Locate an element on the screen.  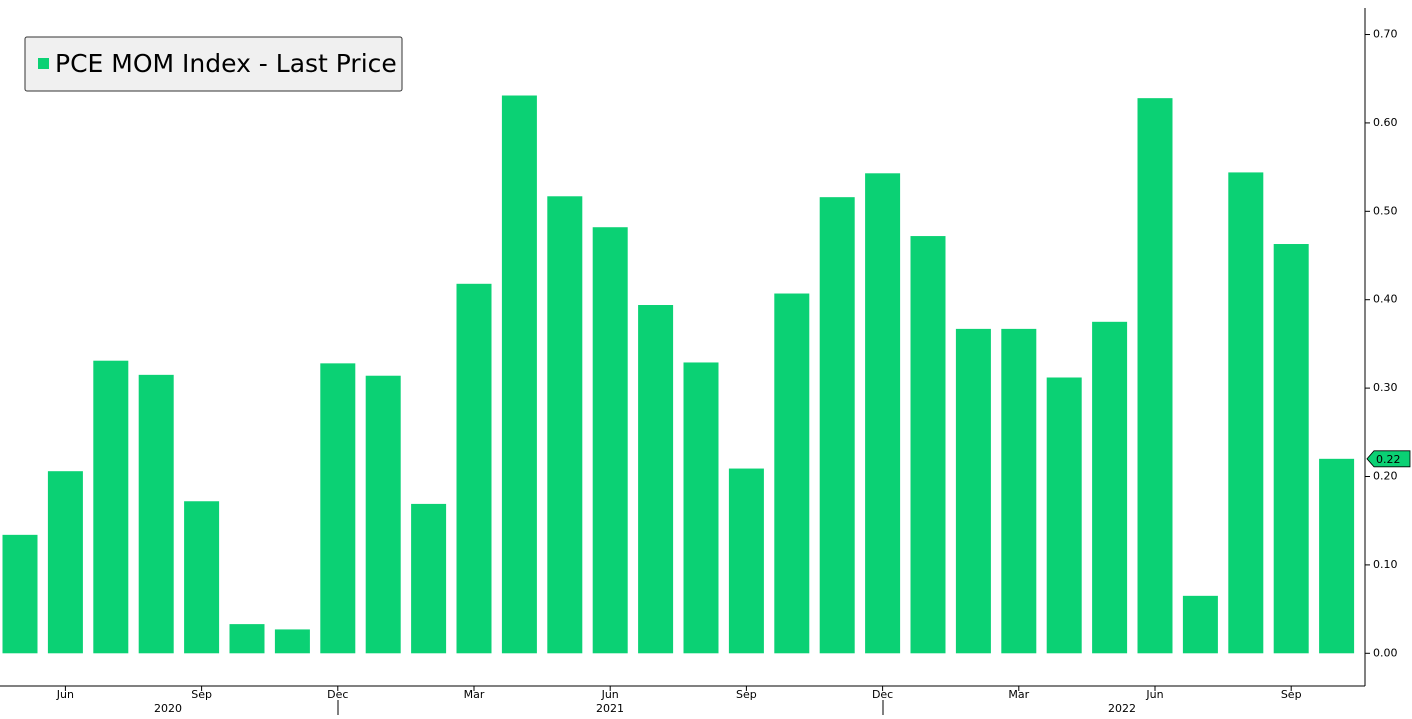
year-label: 2021 is located at coordinates (610, 708).